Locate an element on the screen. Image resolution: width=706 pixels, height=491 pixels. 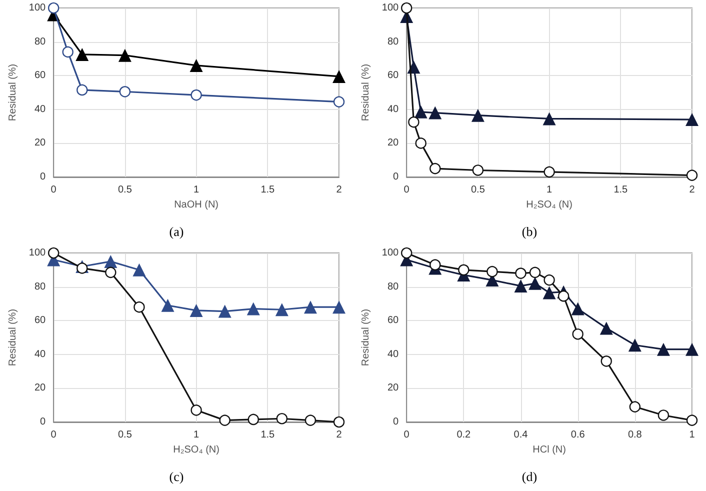
x-axis-title: H₂SO₄ (N) is located at coordinates (549, 204).